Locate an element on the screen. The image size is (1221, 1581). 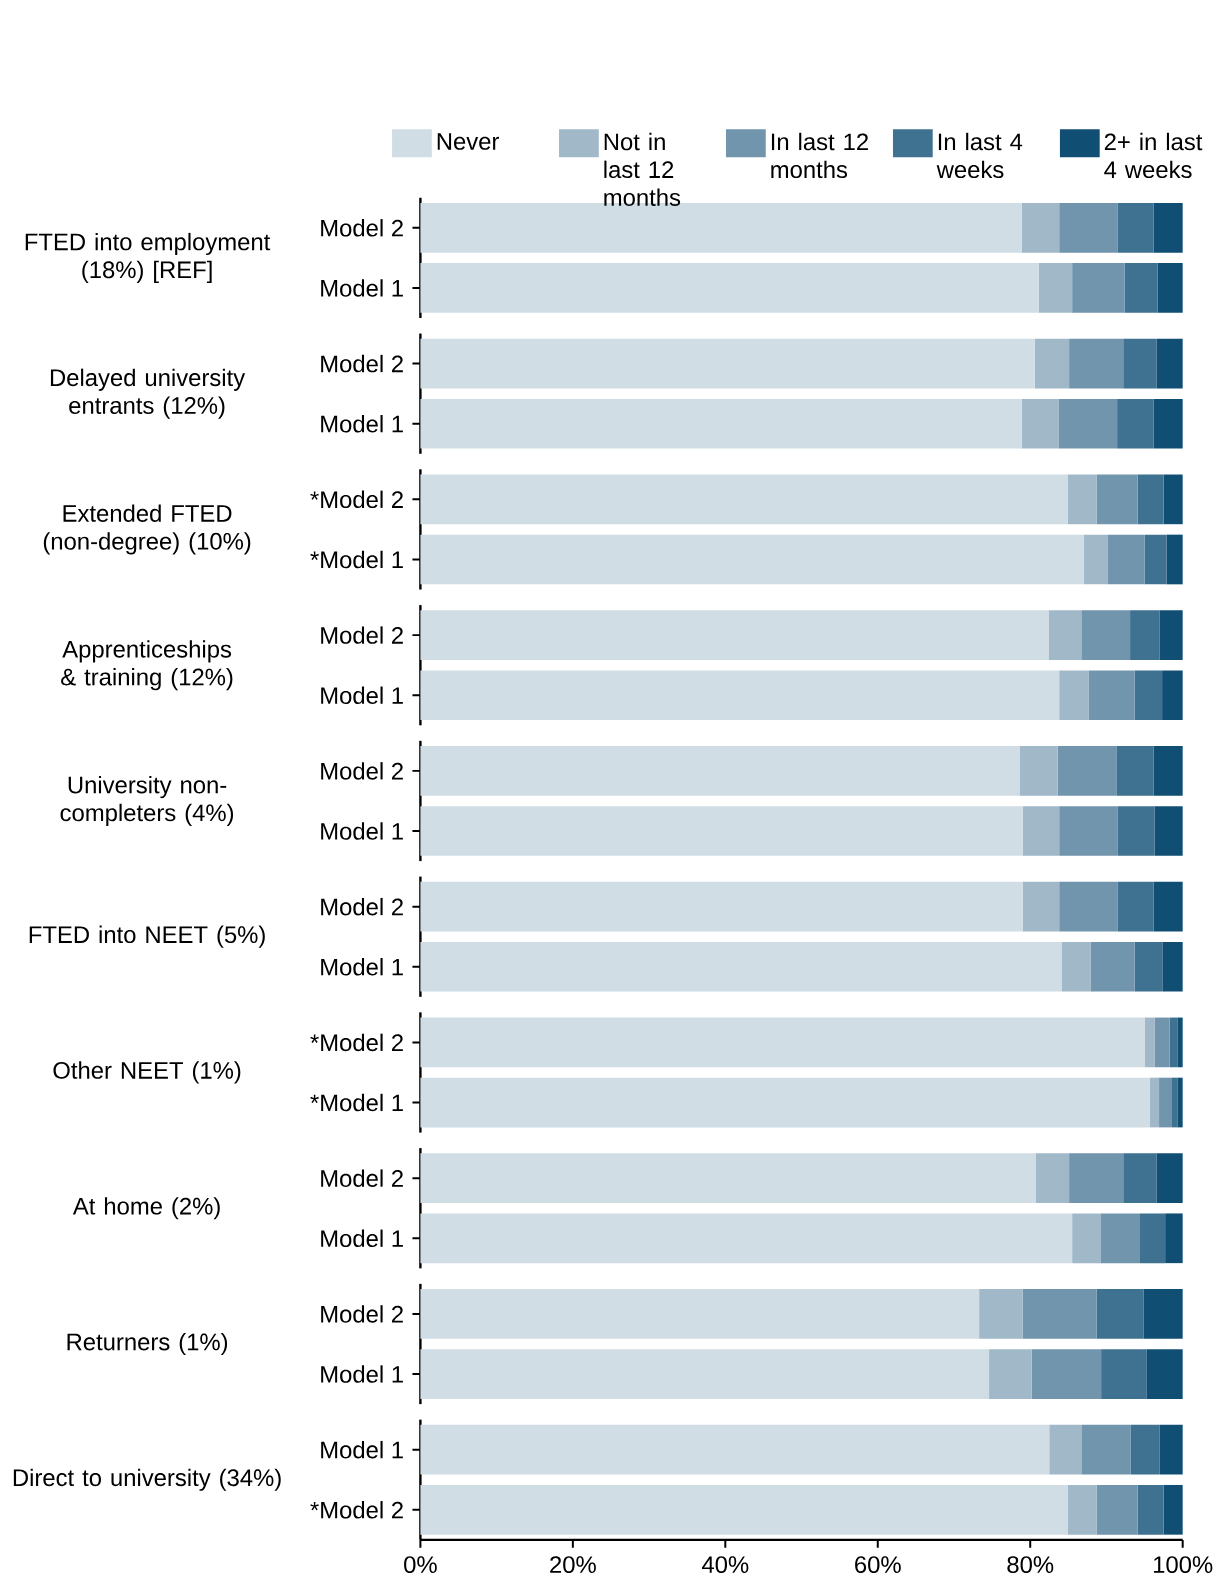
x-tick-label: 20% is located at coordinates (573, 1565).